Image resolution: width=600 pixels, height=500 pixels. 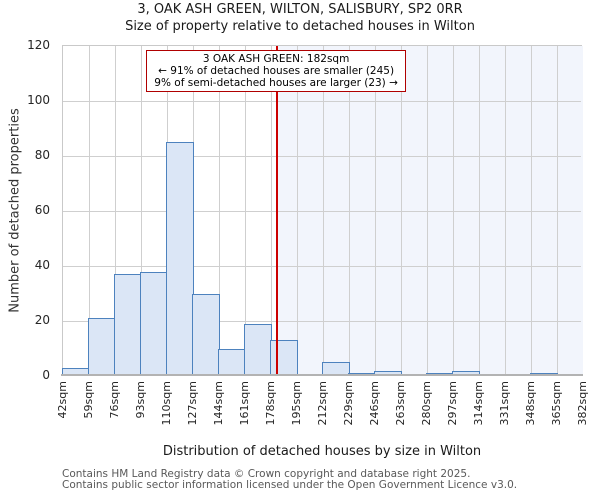 What do you see at coordinates (322, 403) in the screenshot?
I see `x-tick-label: 212sqm` at bounding box center [322, 403].